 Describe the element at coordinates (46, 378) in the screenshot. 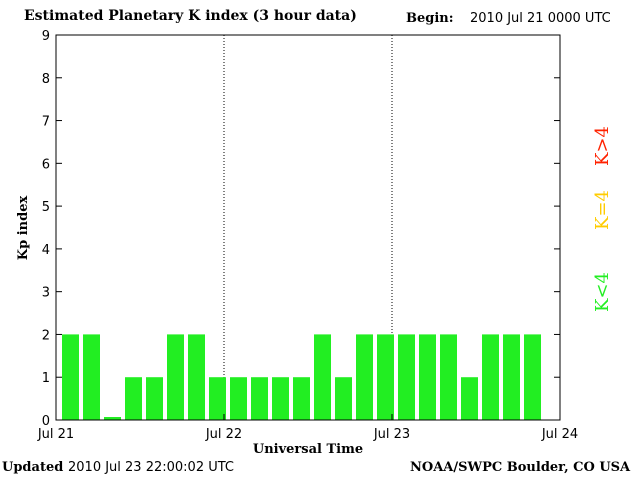

I see `y-tick-label: 1` at that location.